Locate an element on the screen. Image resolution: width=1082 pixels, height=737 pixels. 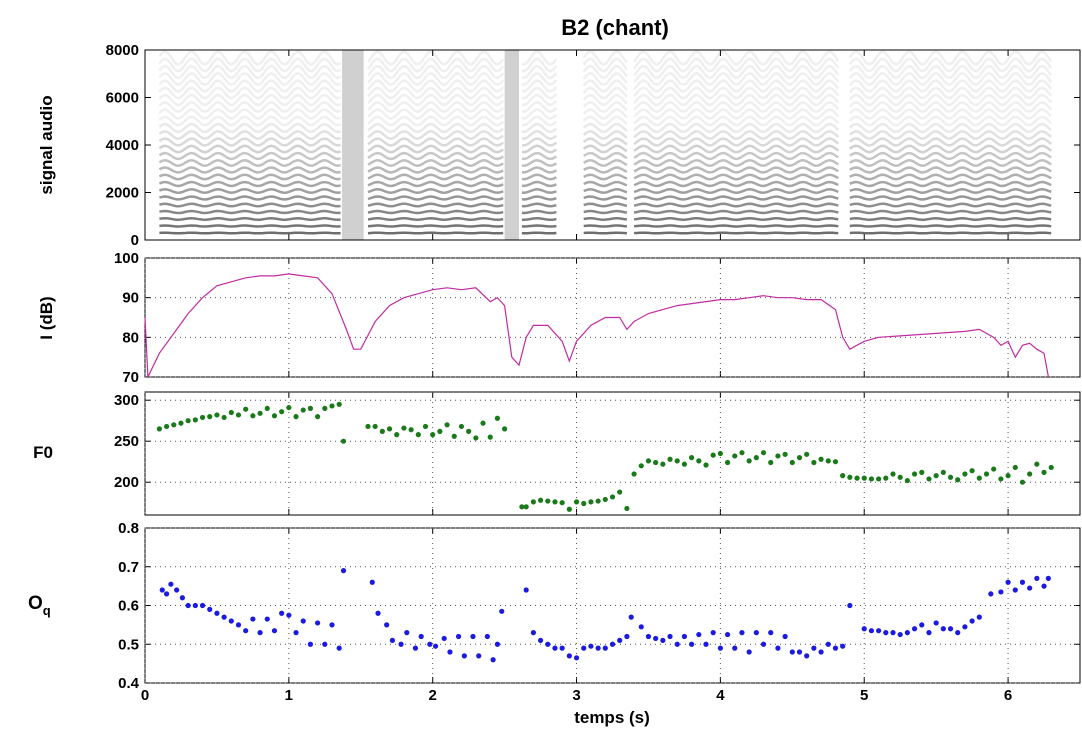
y-tick-label: 0.6 is located at coordinates (128, 606).